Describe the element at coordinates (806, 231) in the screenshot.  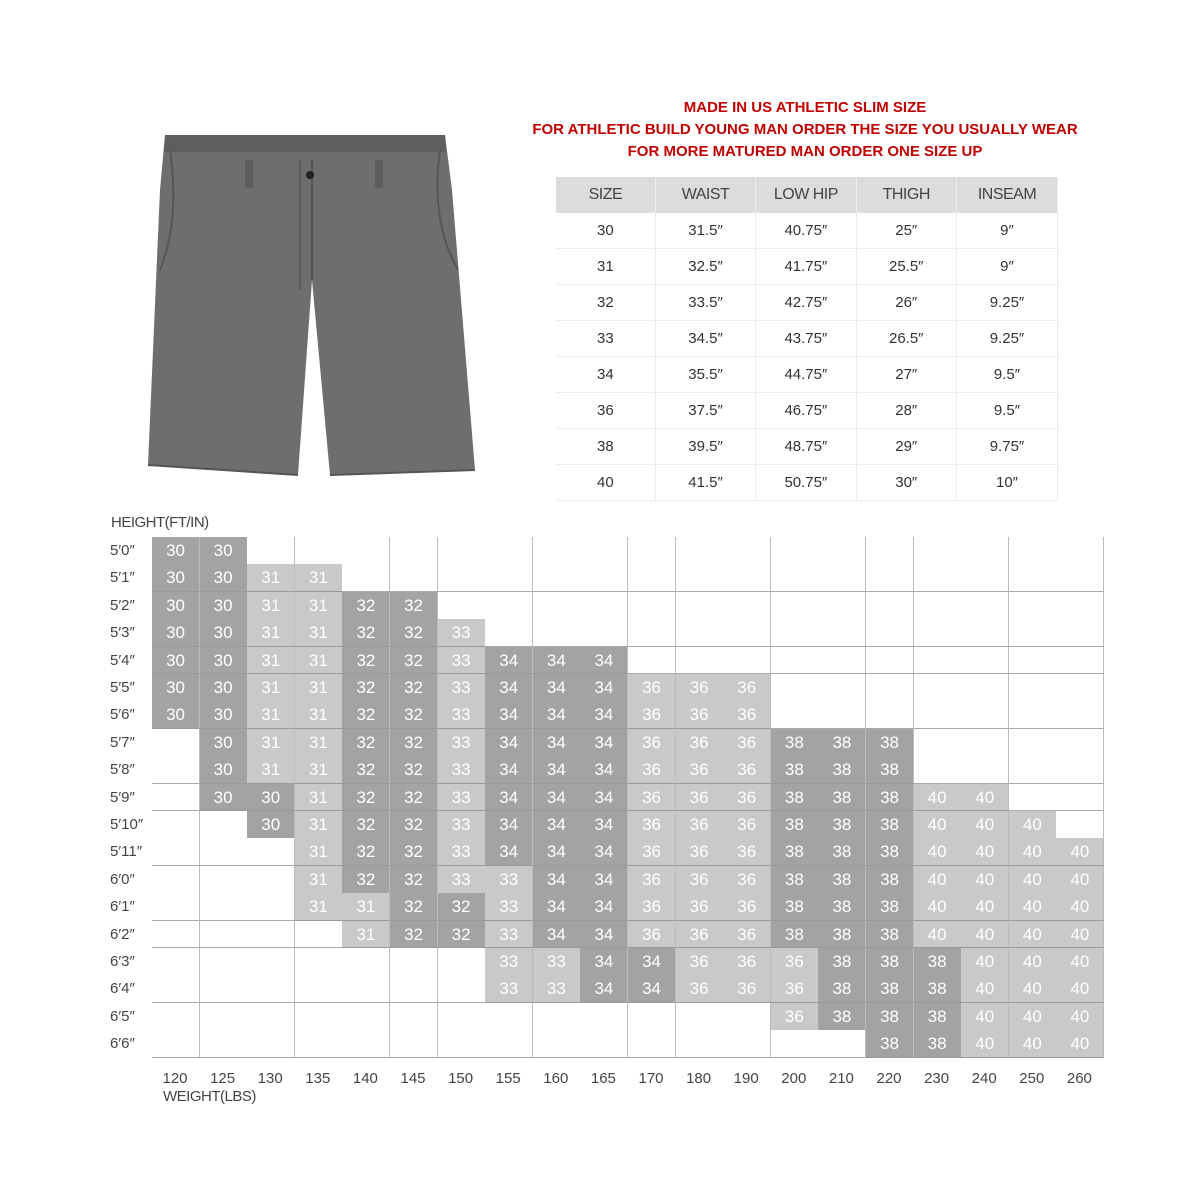
I see `table-cell: 40.75″` at that location.